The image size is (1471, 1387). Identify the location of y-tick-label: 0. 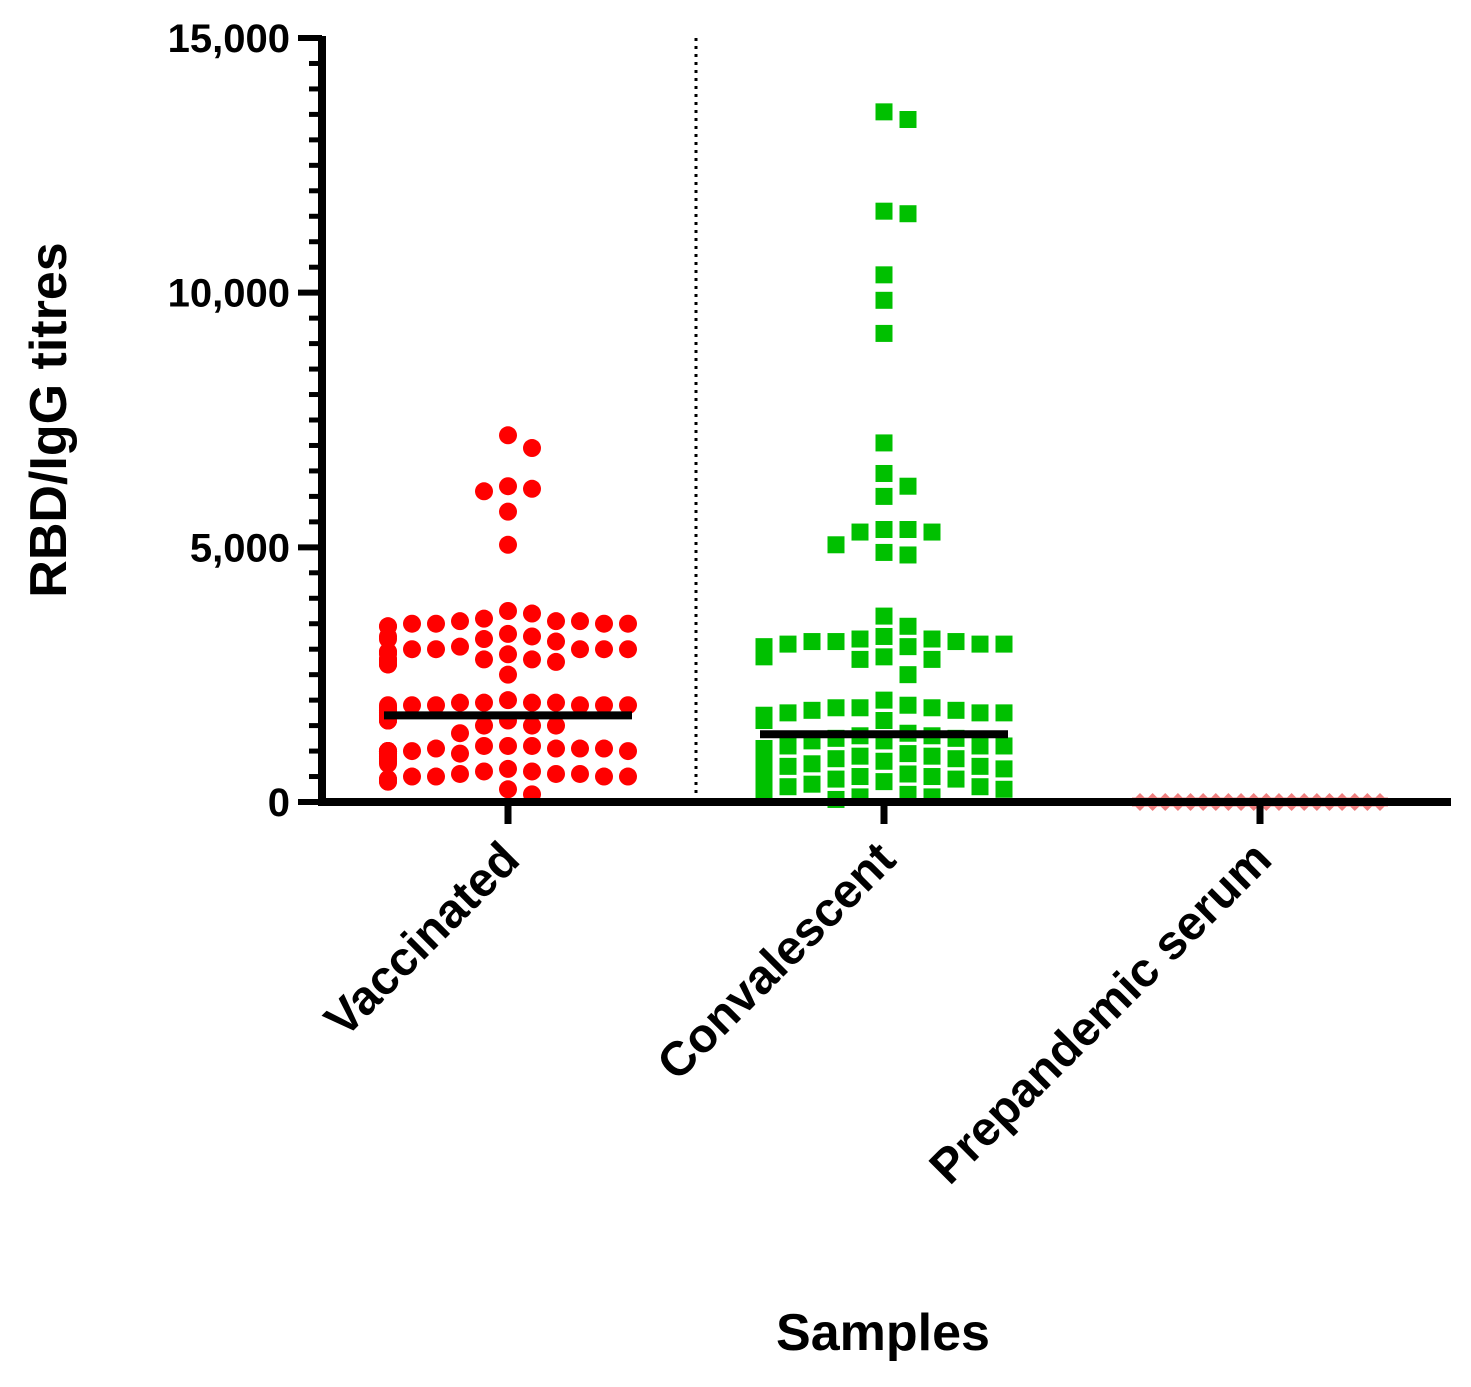
(279, 803).